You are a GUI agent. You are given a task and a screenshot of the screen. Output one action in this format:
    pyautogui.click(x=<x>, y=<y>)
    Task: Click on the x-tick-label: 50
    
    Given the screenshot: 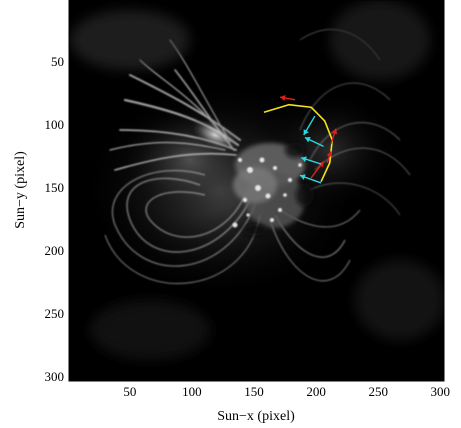 What is the action you would take?
    pyautogui.click(x=129, y=391)
    